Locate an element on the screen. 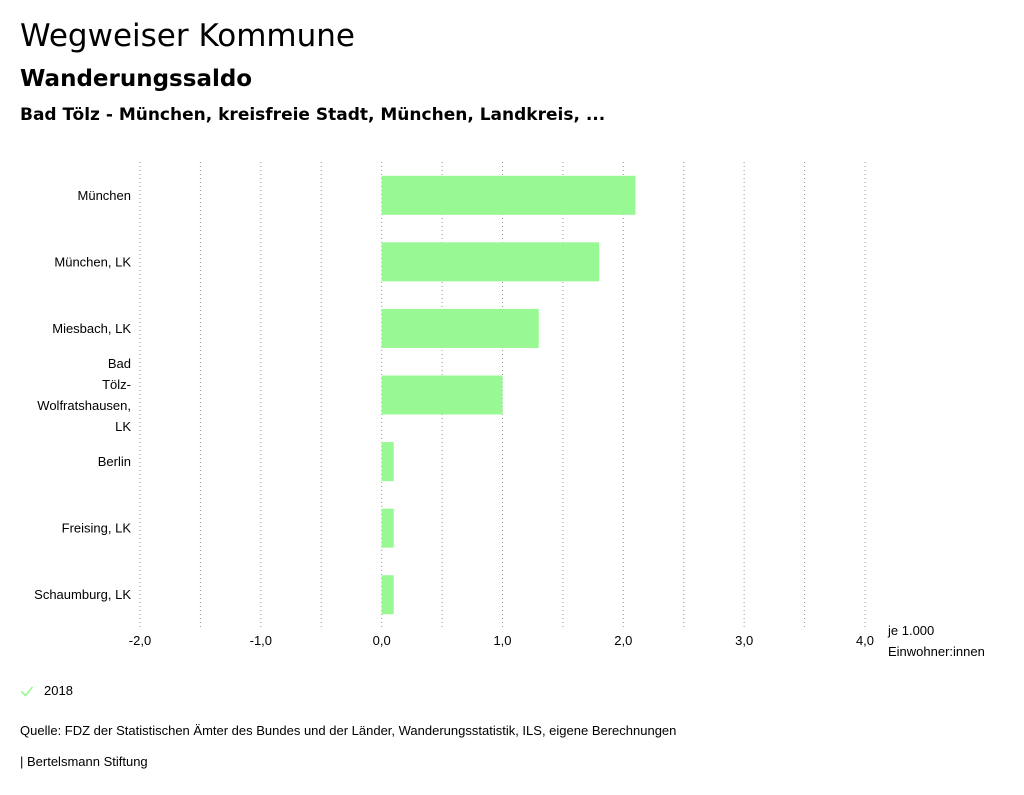 The image size is (1024, 795). category-label: Berlin is located at coordinates (114, 461).